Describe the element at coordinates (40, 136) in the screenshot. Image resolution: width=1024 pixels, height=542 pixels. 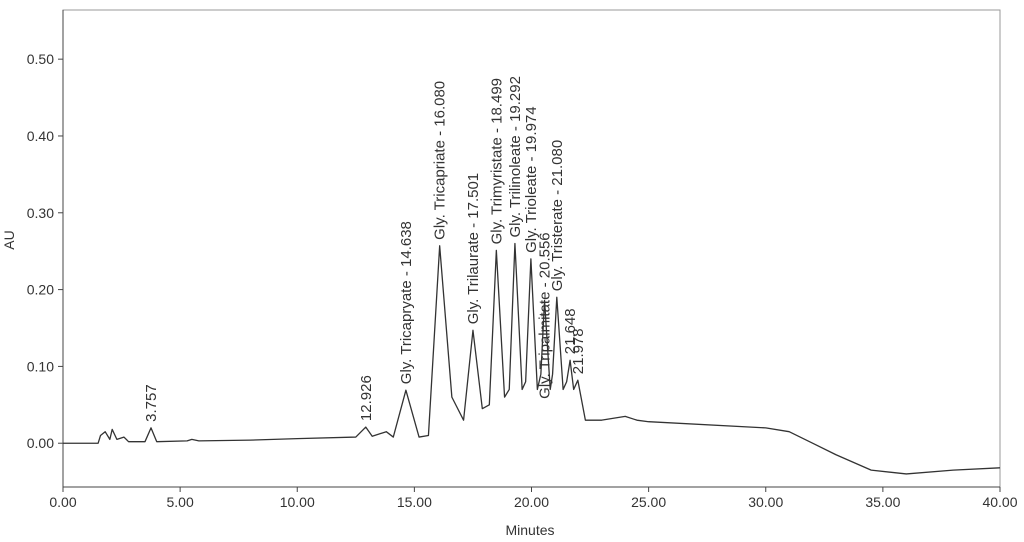
I see `y-tick-label: 0.40` at that location.